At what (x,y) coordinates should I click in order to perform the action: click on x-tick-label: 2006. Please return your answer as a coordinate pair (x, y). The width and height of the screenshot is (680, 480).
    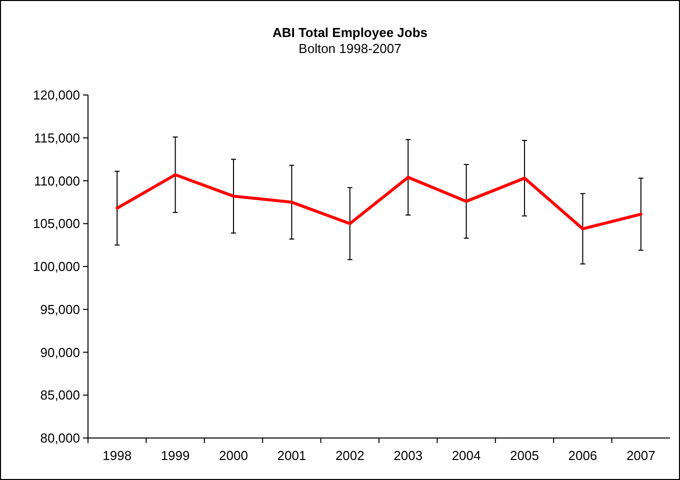
    Looking at the image, I should click on (583, 455).